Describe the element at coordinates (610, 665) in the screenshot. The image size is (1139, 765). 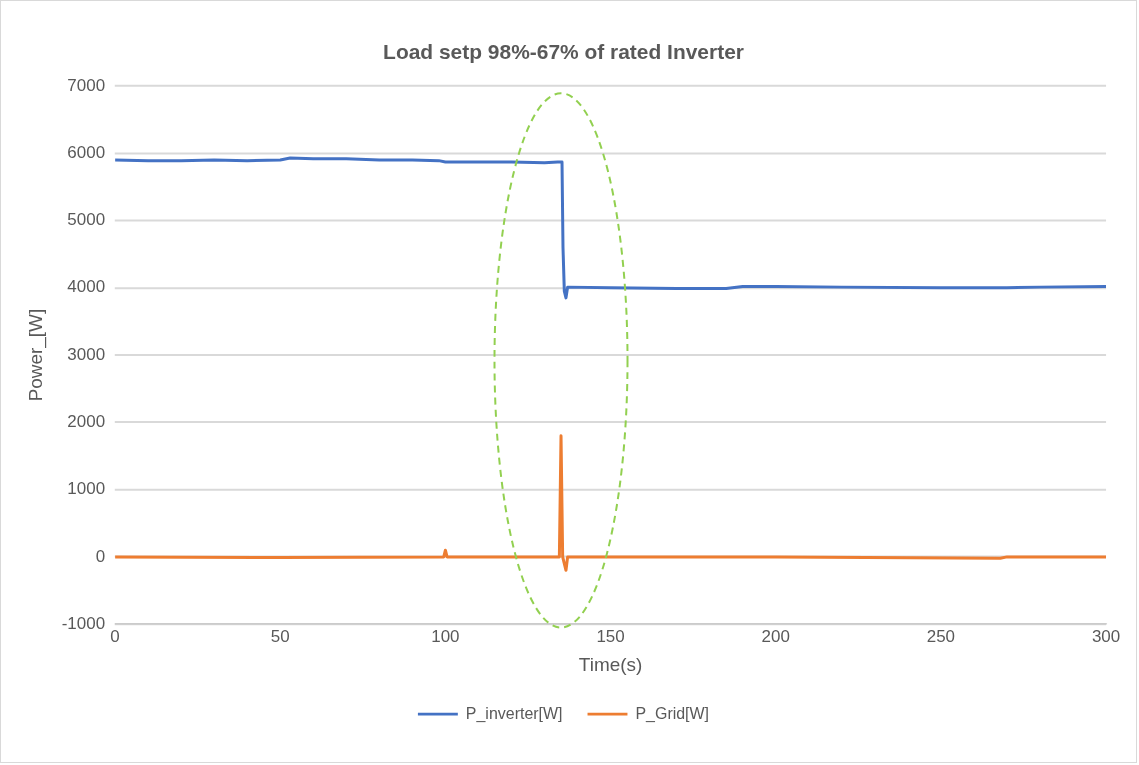
I see `x-axis-title: Time(s)` at that location.